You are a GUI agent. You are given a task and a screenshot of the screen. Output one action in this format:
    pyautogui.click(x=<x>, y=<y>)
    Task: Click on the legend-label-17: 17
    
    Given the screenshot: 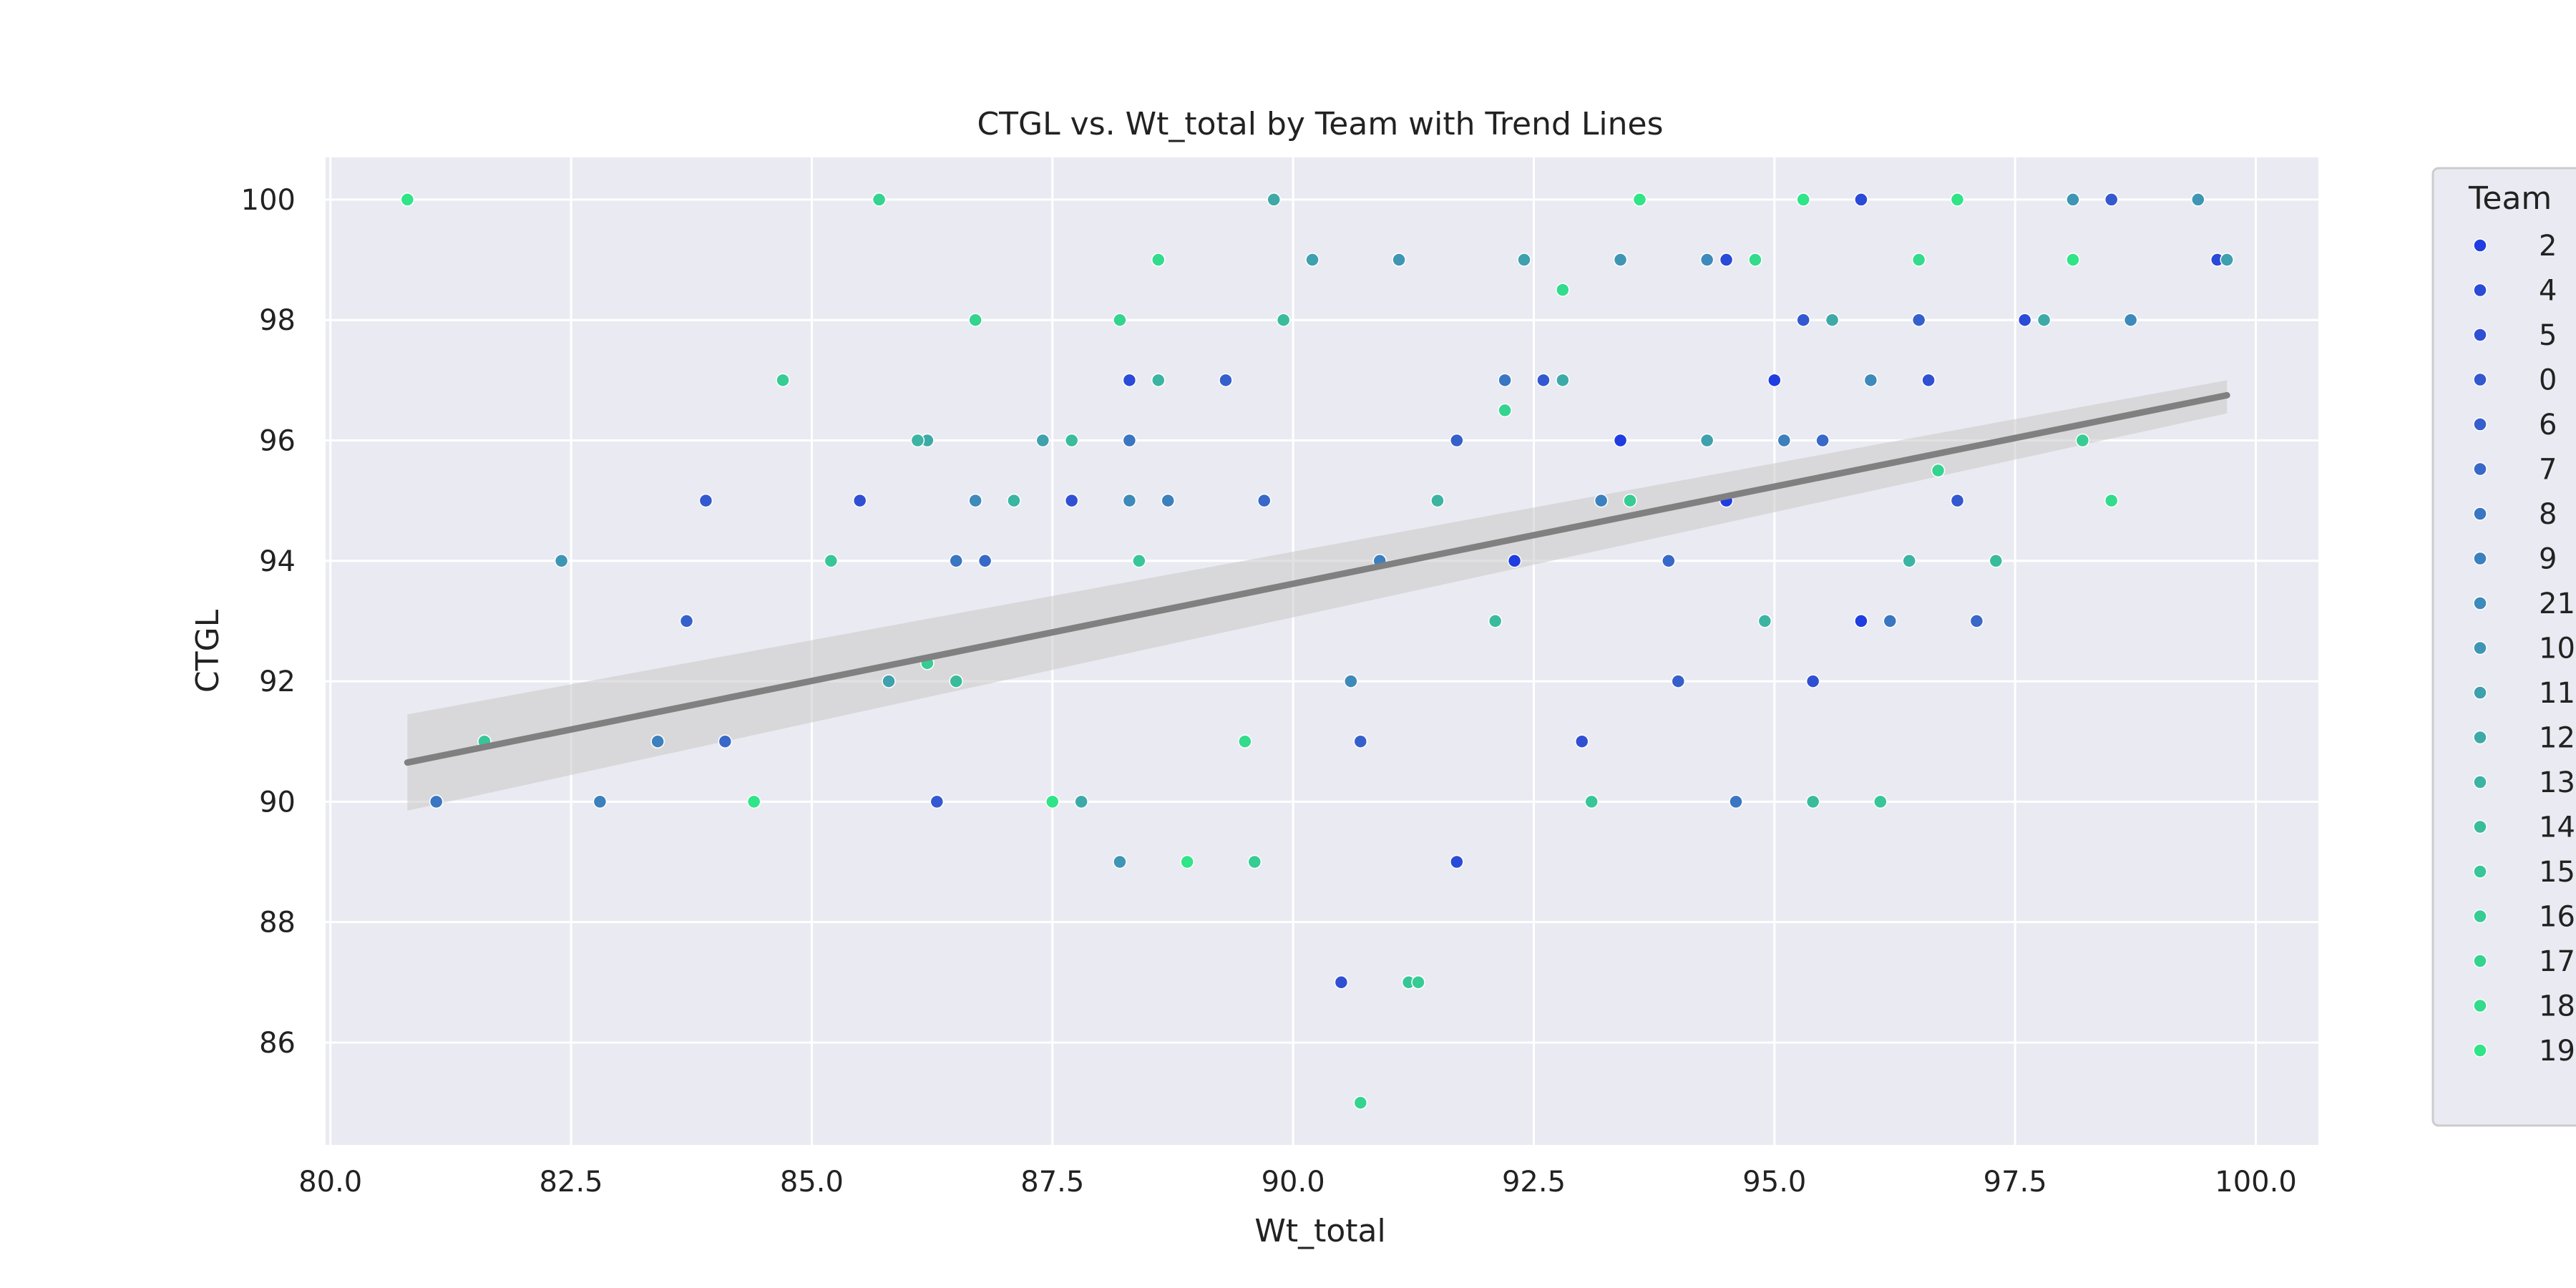 What is the action you would take?
    pyautogui.click(x=2557, y=961)
    